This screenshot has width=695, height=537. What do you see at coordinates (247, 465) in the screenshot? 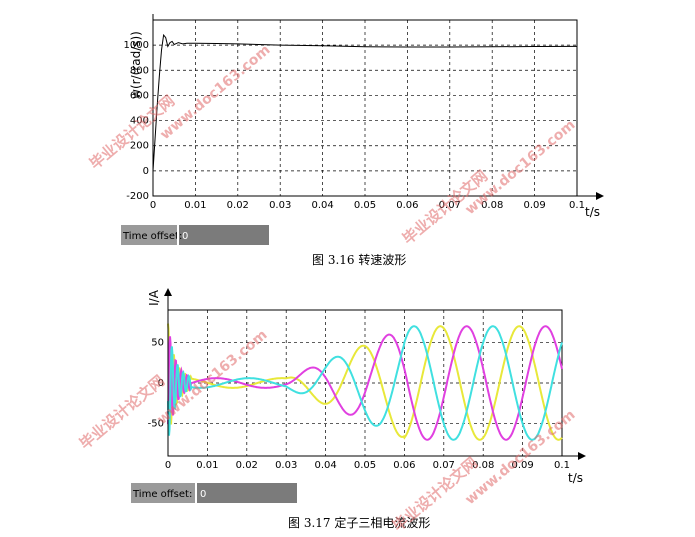
I see `current-x-tick-label: 0.02` at bounding box center [247, 465].